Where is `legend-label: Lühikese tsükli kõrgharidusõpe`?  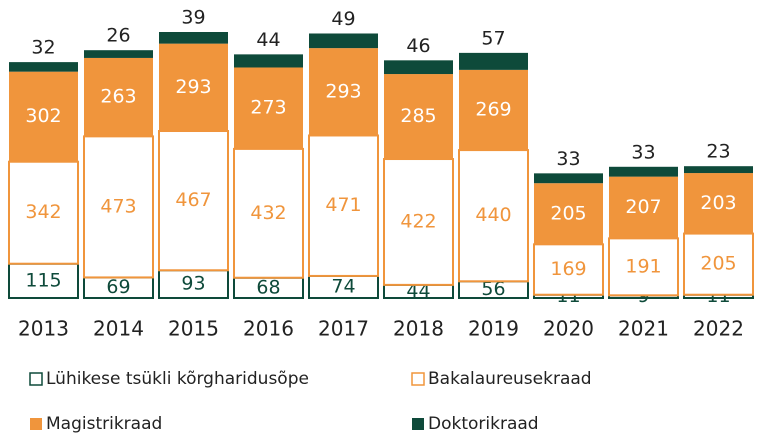
legend-label: Lühikese tsükli kõrgharidusõpe is located at coordinates (177, 379).